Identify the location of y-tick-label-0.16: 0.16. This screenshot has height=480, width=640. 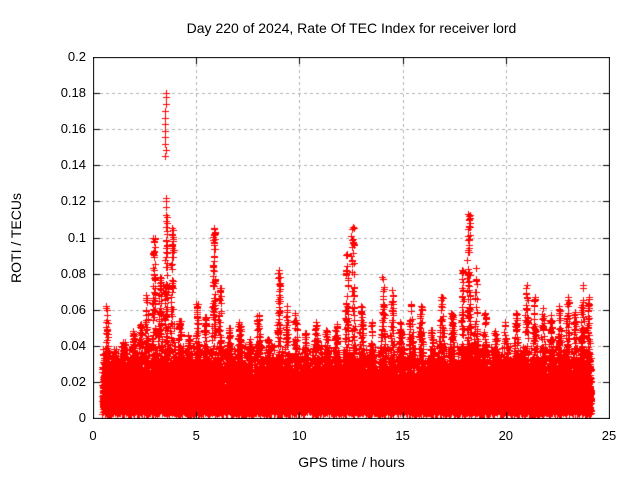
(73, 129).